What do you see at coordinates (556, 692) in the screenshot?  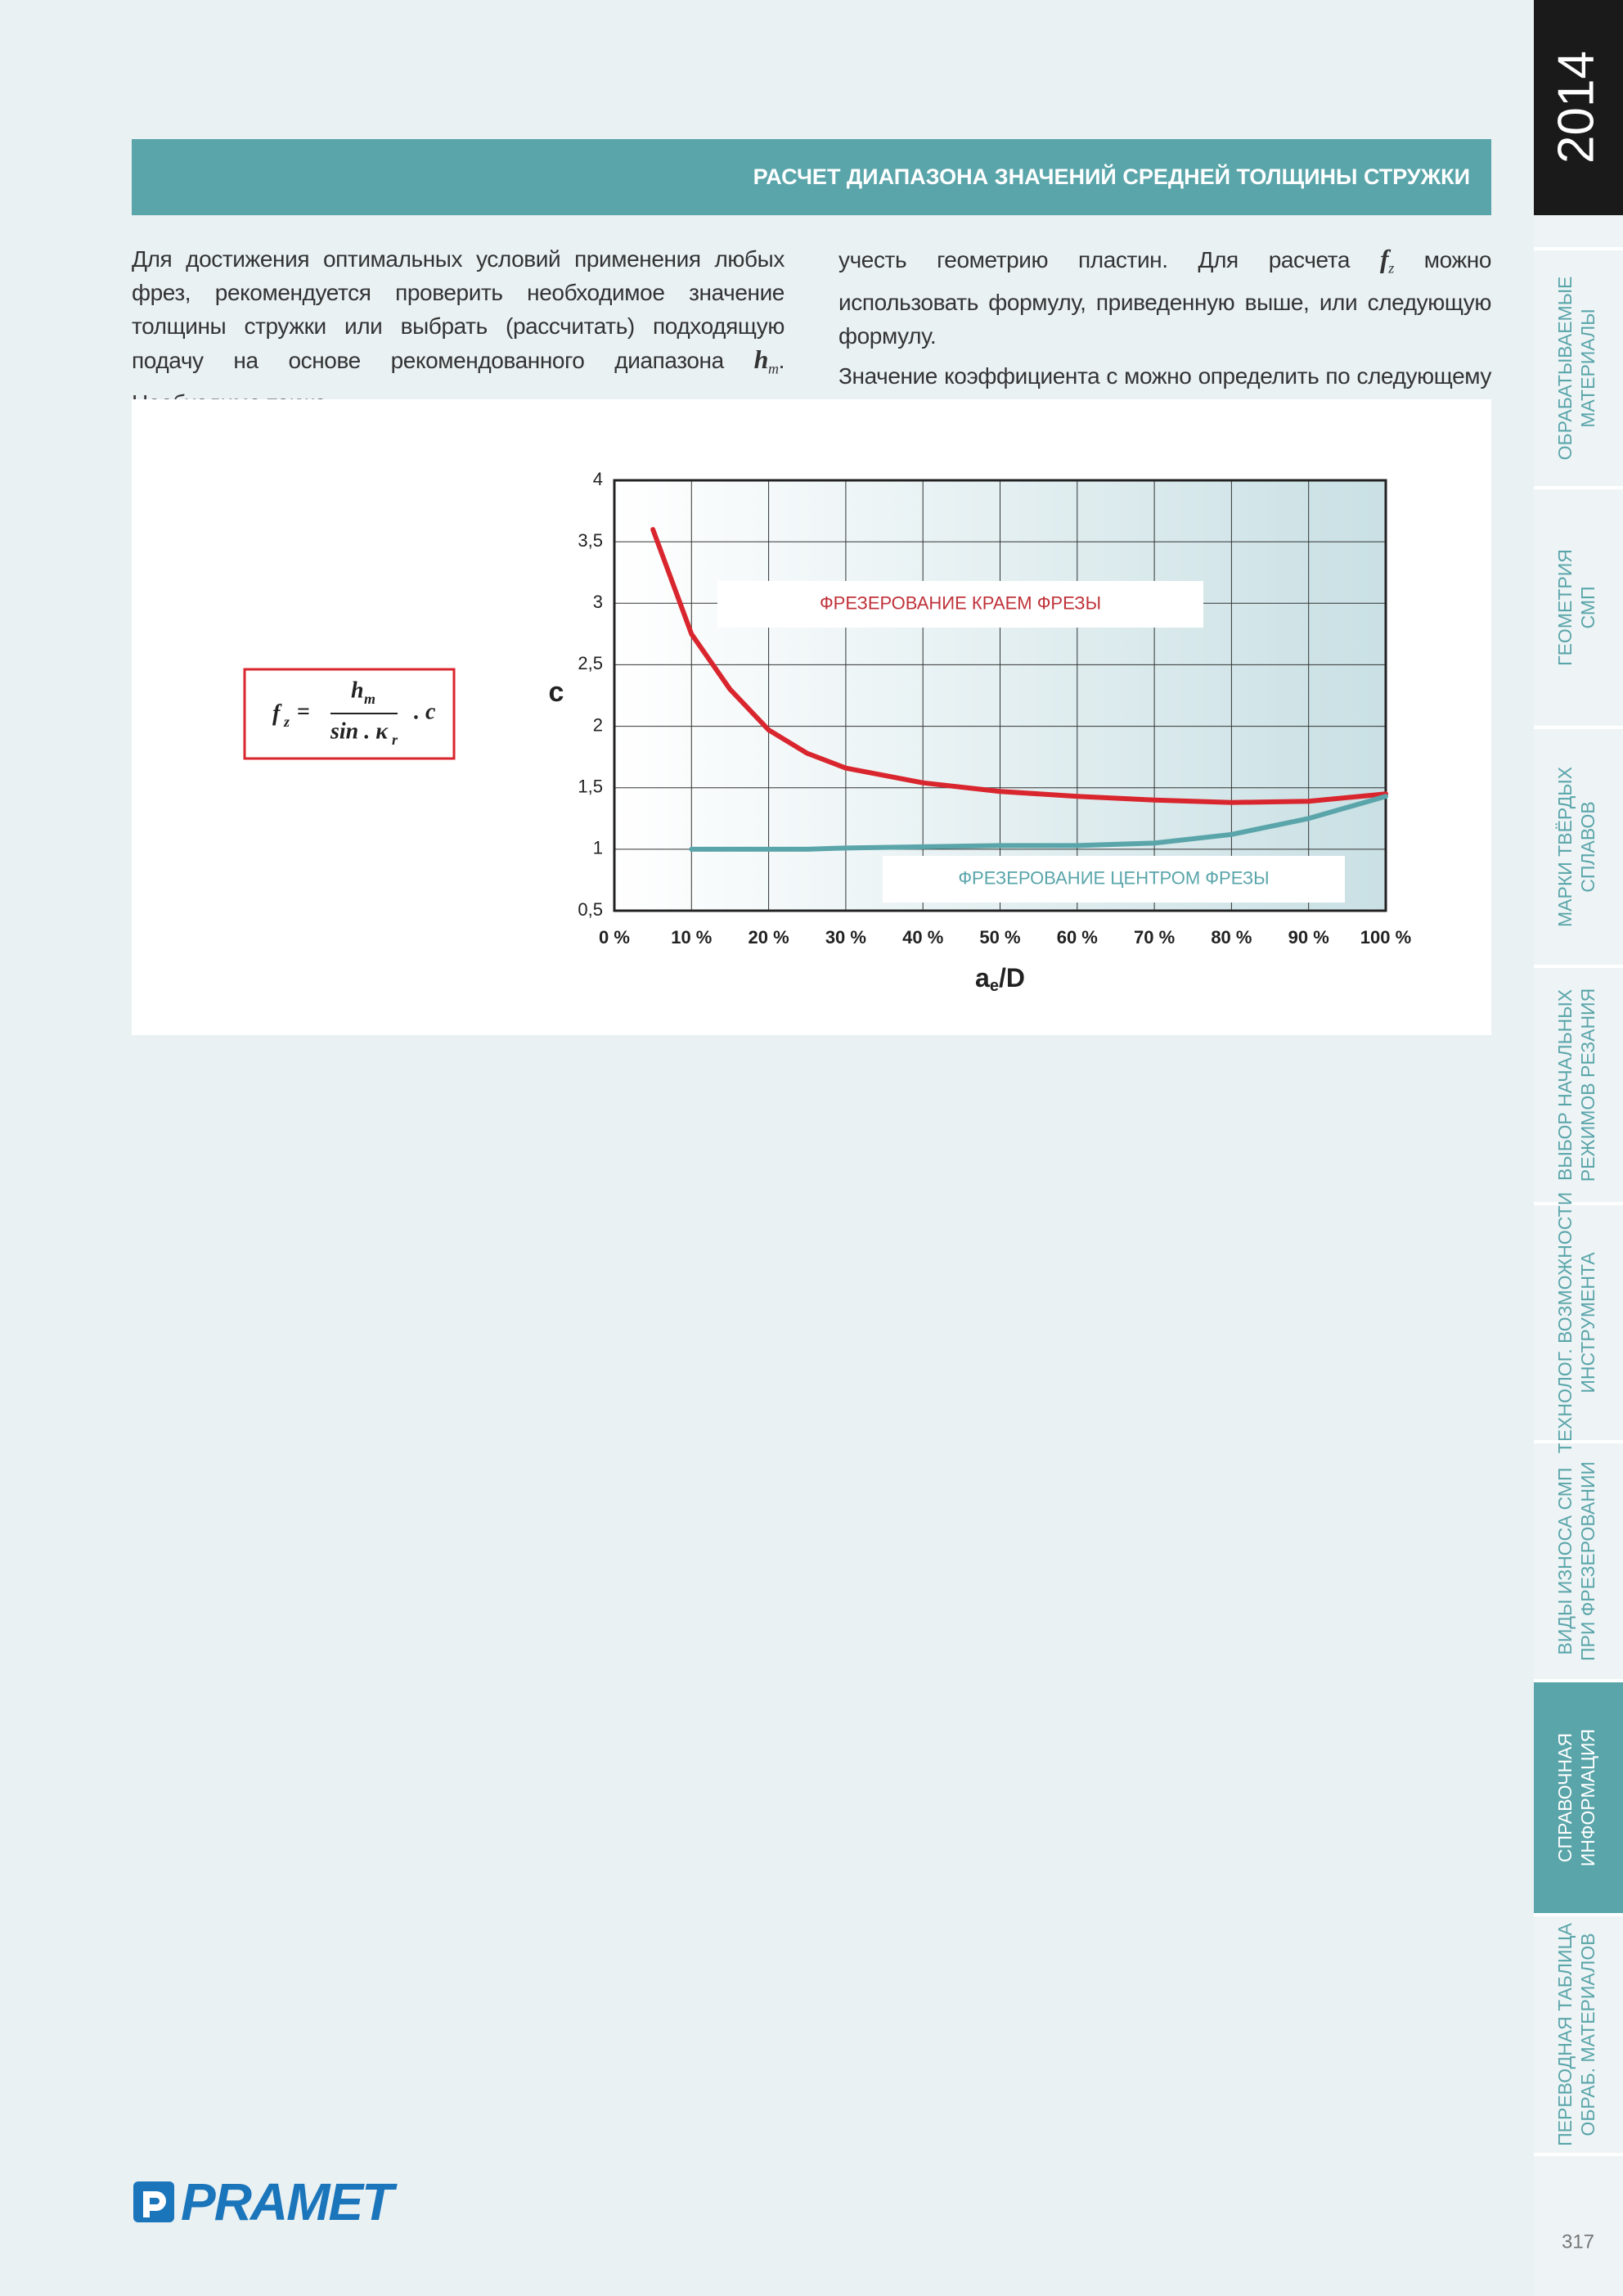 I see `y-axis-label: c` at bounding box center [556, 692].